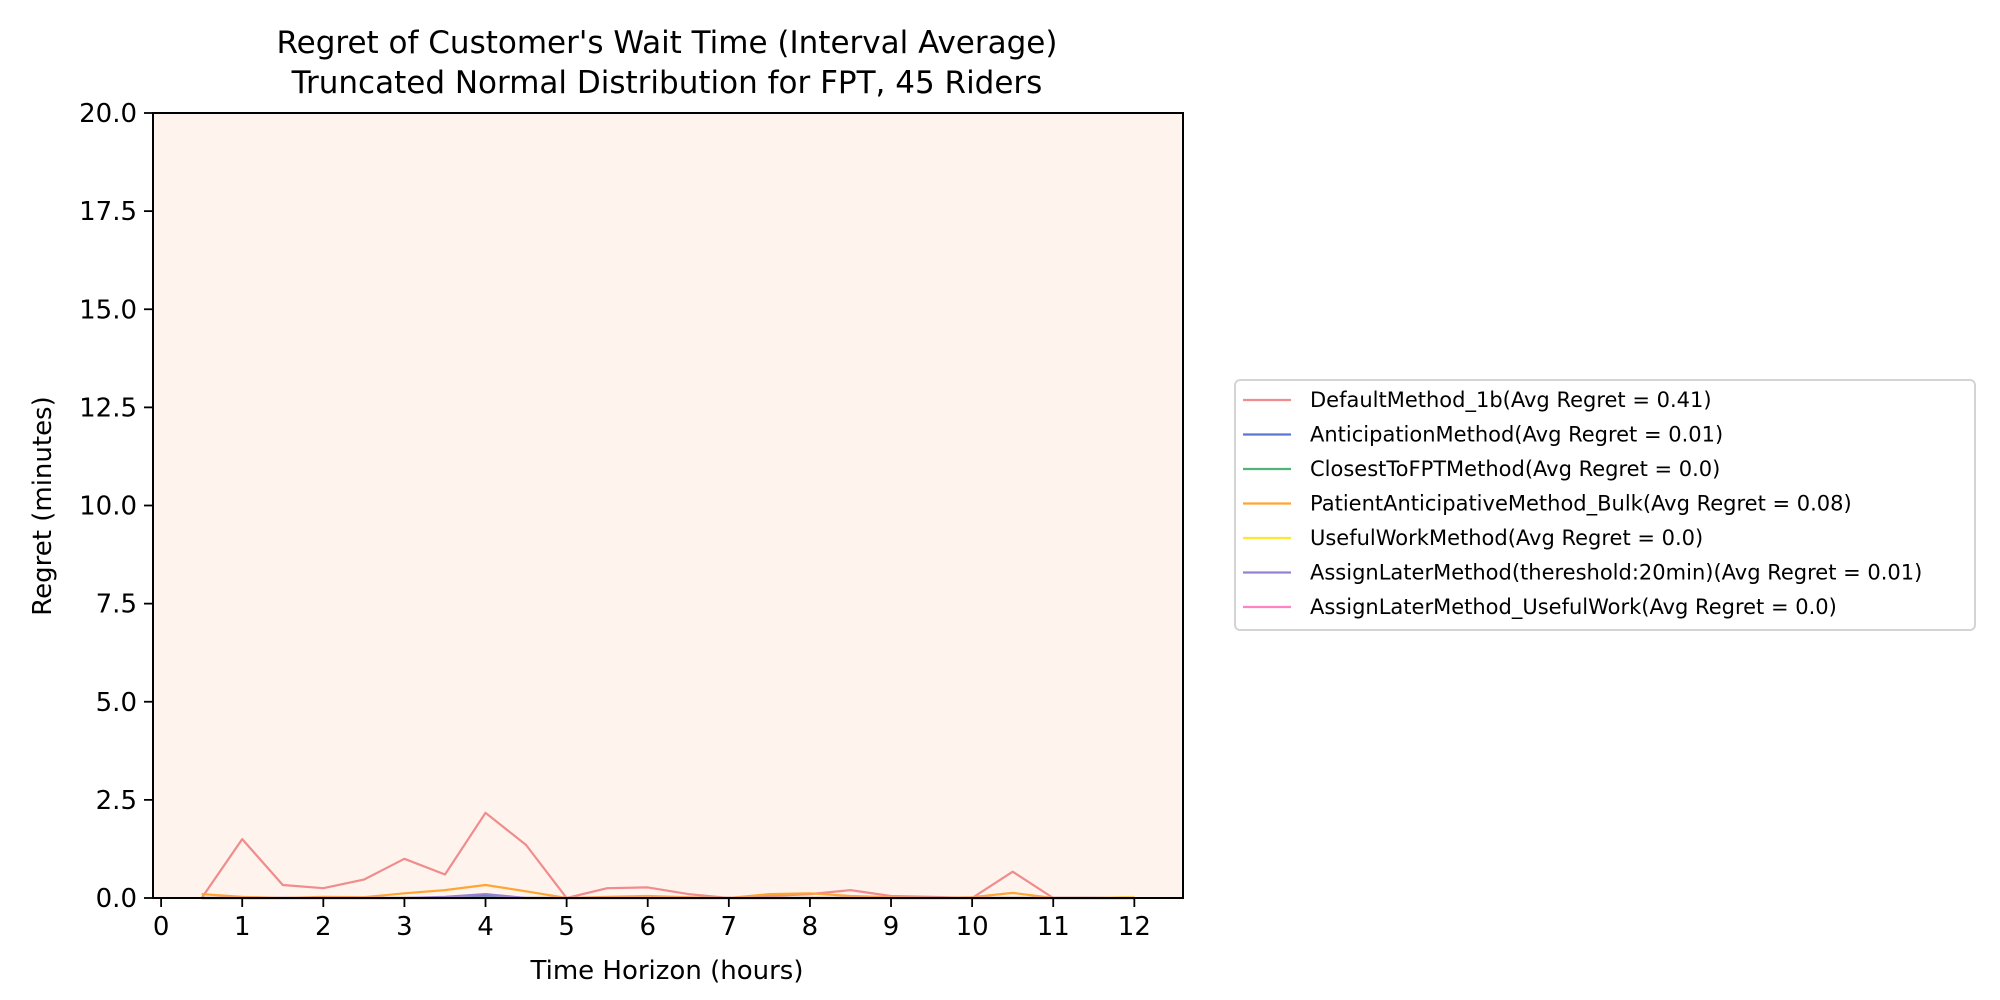 Image resolution: width=2000 pixels, height=1000 pixels. What do you see at coordinates (108, 310) in the screenshot?
I see `y-tick-label: 15.0` at bounding box center [108, 310].